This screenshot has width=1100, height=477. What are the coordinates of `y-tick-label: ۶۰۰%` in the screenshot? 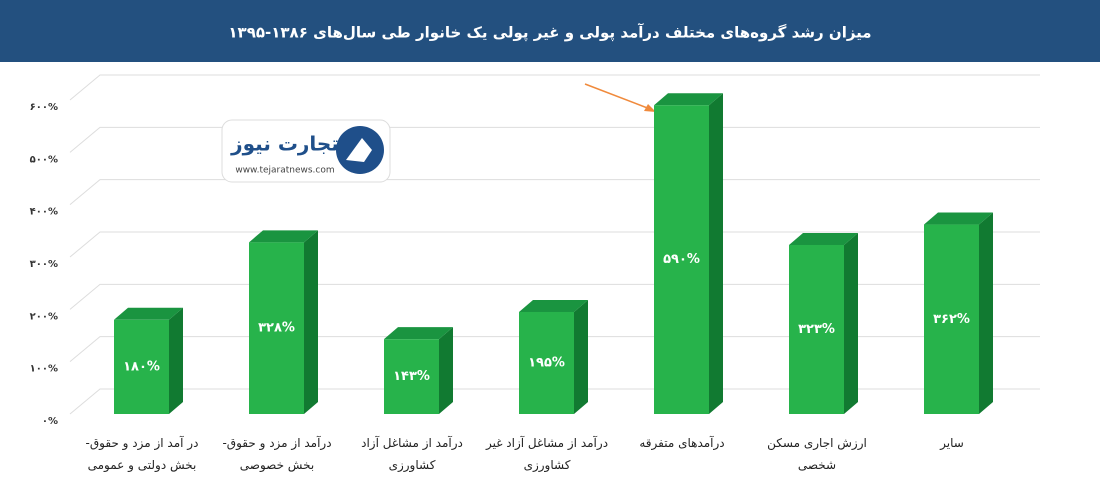 It's located at (44, 107).